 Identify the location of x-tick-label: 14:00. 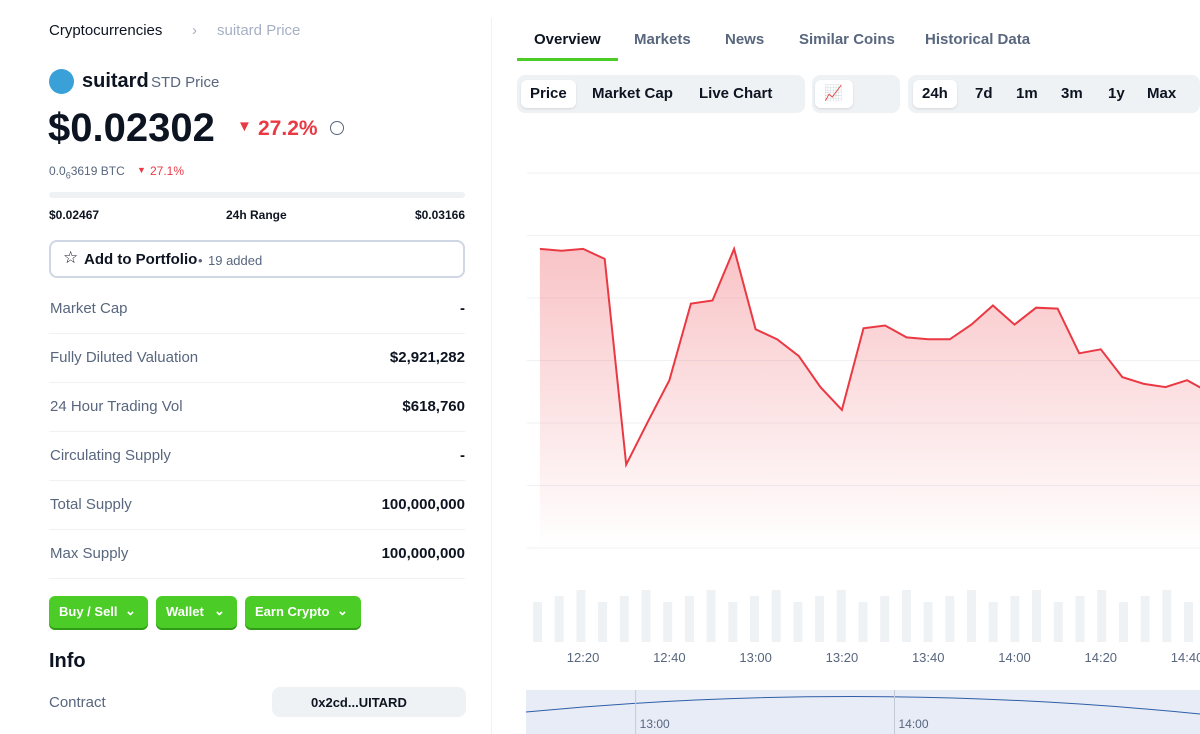
(1014, 657).